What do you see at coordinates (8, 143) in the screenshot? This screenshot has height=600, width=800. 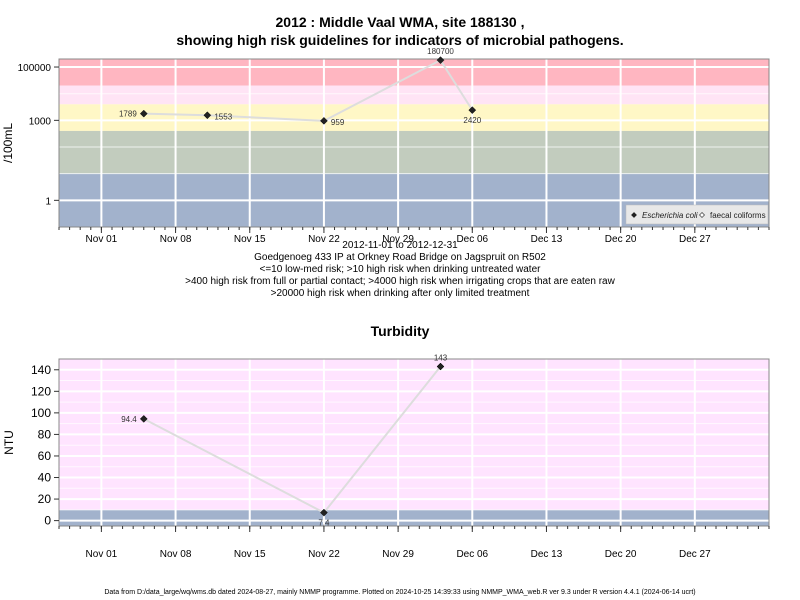 I see `ecoli-y-axis-label: /100mL` at bounding box center [8, 143].